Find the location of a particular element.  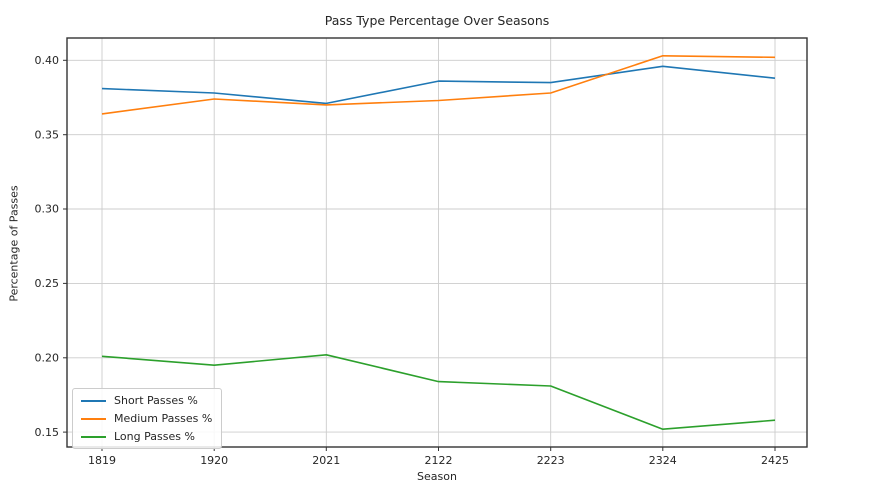

x-tick-label: 2223 is located at coordinates (551, 460).